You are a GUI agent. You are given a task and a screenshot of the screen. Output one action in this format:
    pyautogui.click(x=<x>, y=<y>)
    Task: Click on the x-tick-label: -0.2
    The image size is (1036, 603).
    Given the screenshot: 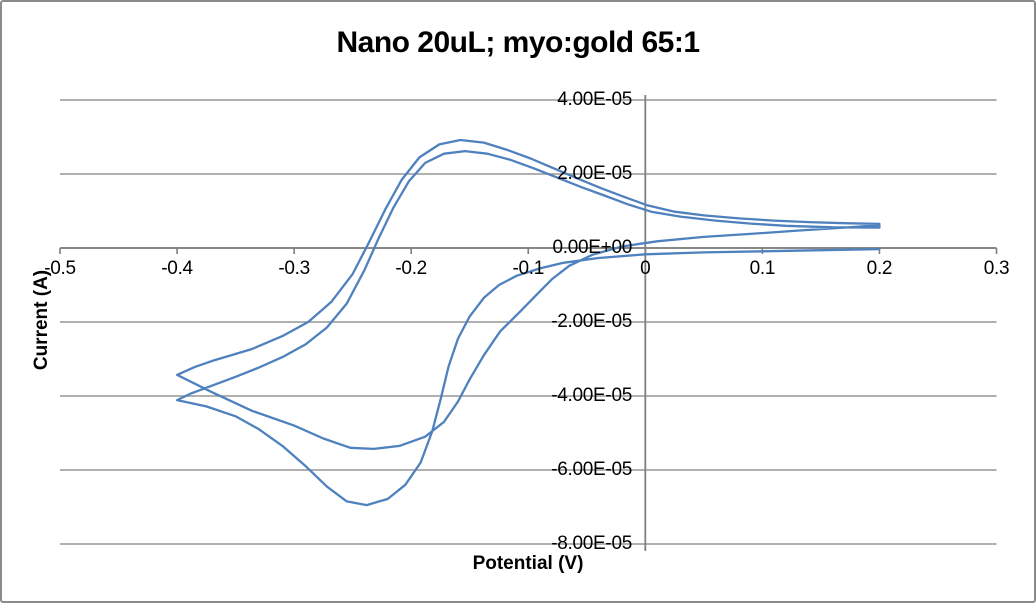 What is the action you would take?
    pyautogui.click(x=411, y=268)
    